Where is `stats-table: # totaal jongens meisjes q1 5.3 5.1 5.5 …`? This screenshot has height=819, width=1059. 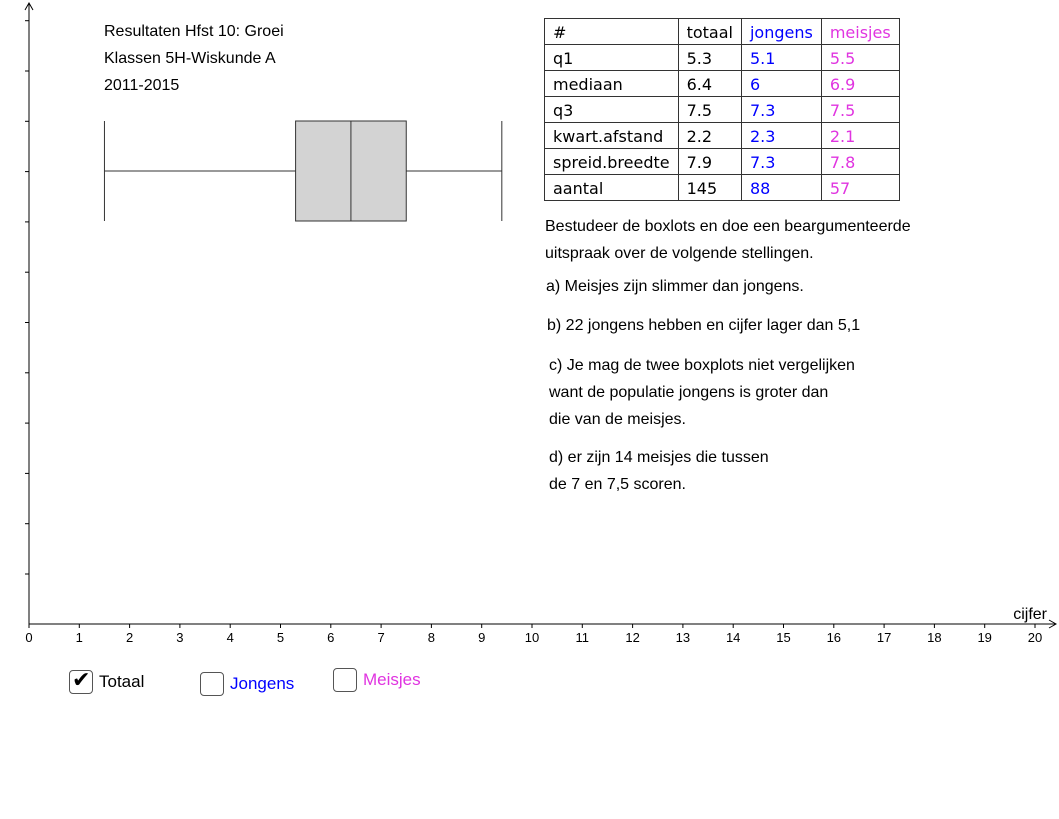
stats-table: # totaal jongens meisjes q1 5.3 5.1 5.5 … is located at coordinates (722, 109).